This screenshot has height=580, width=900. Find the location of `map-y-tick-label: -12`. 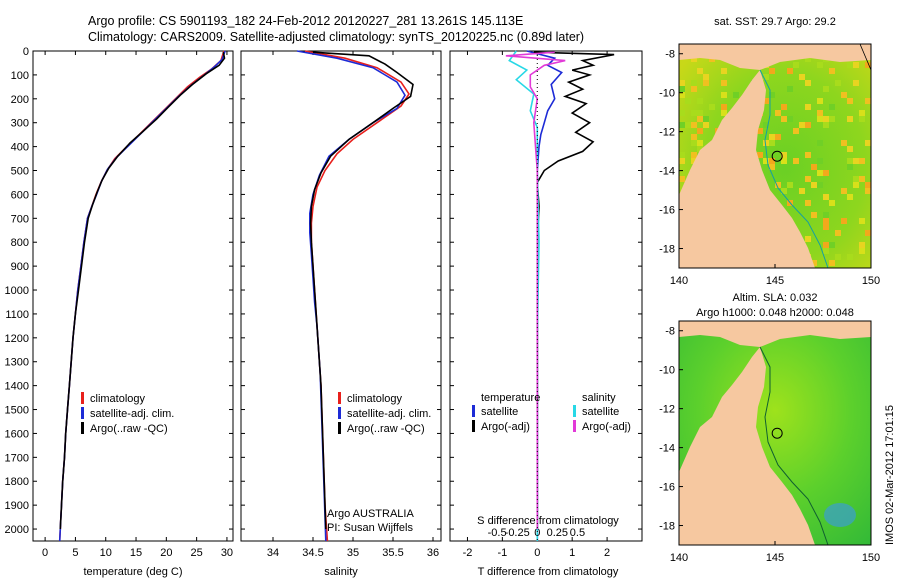

map-y-tick-label: -12 is located at coordinates (667, 410).